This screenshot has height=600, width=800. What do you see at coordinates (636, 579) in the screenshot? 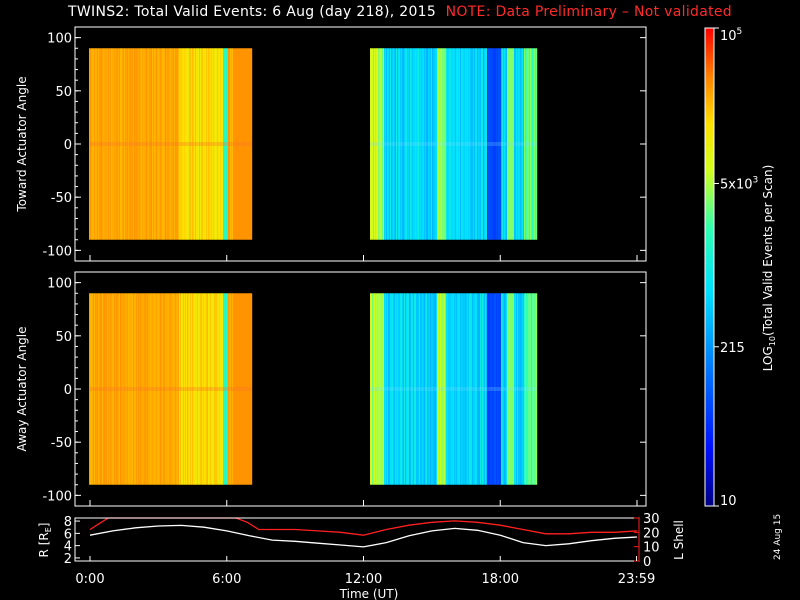
I see `x-tick-label: 23:59` at bounding box center [636, 579].